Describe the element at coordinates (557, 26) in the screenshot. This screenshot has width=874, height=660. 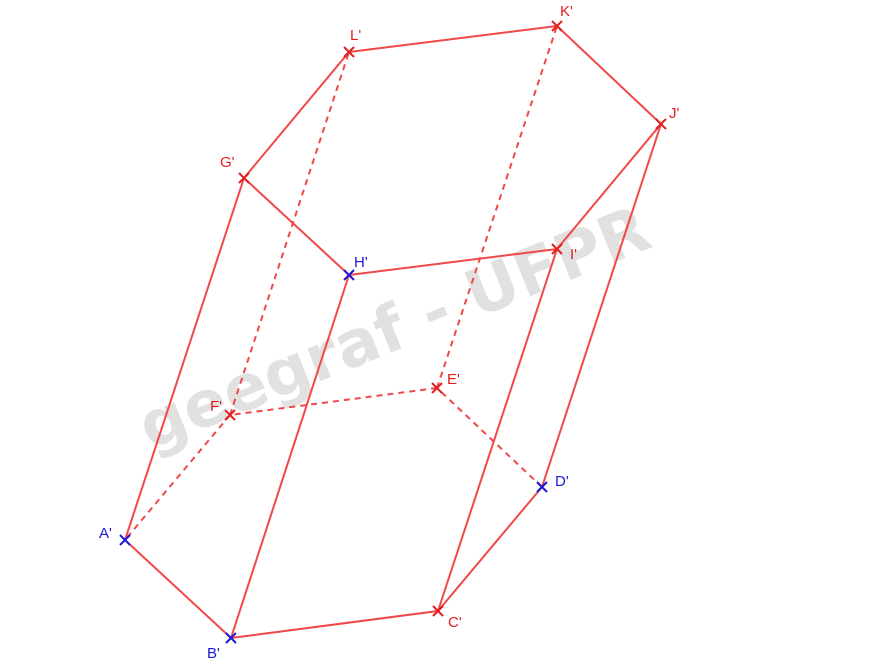
I see `point-marker-k` at that location.